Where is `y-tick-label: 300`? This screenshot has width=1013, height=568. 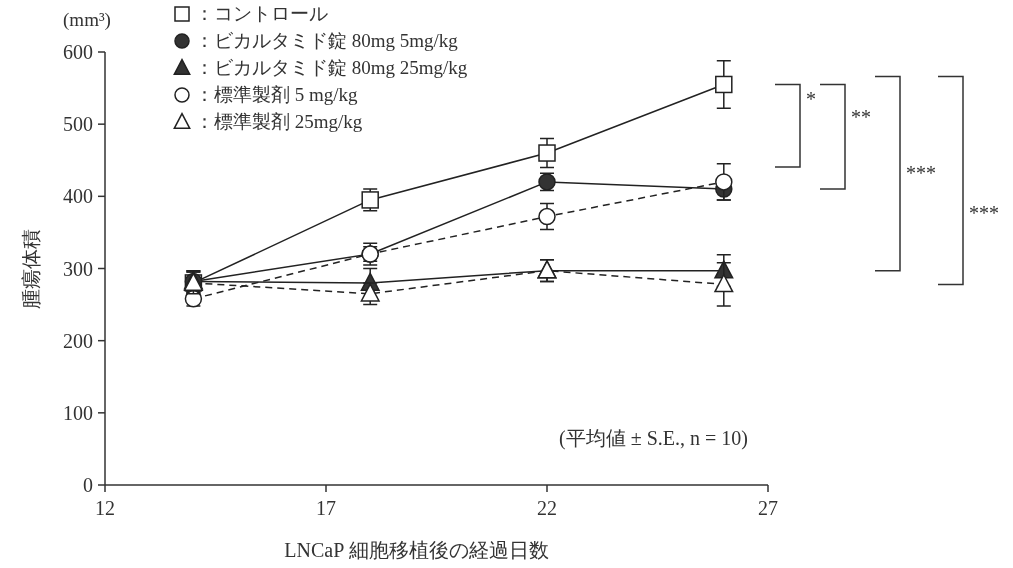 y-tick-label: 300 is located at coordinates (78, 268).